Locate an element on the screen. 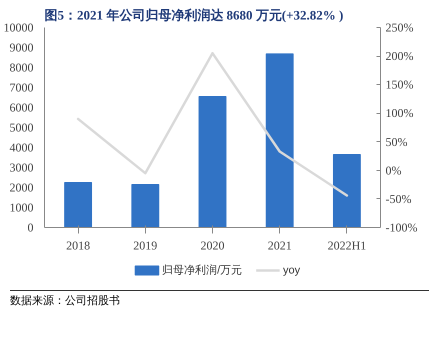 This screenshot has width=429, height=339. y-tick-label: 10000 is located at coordinates (19, 27).